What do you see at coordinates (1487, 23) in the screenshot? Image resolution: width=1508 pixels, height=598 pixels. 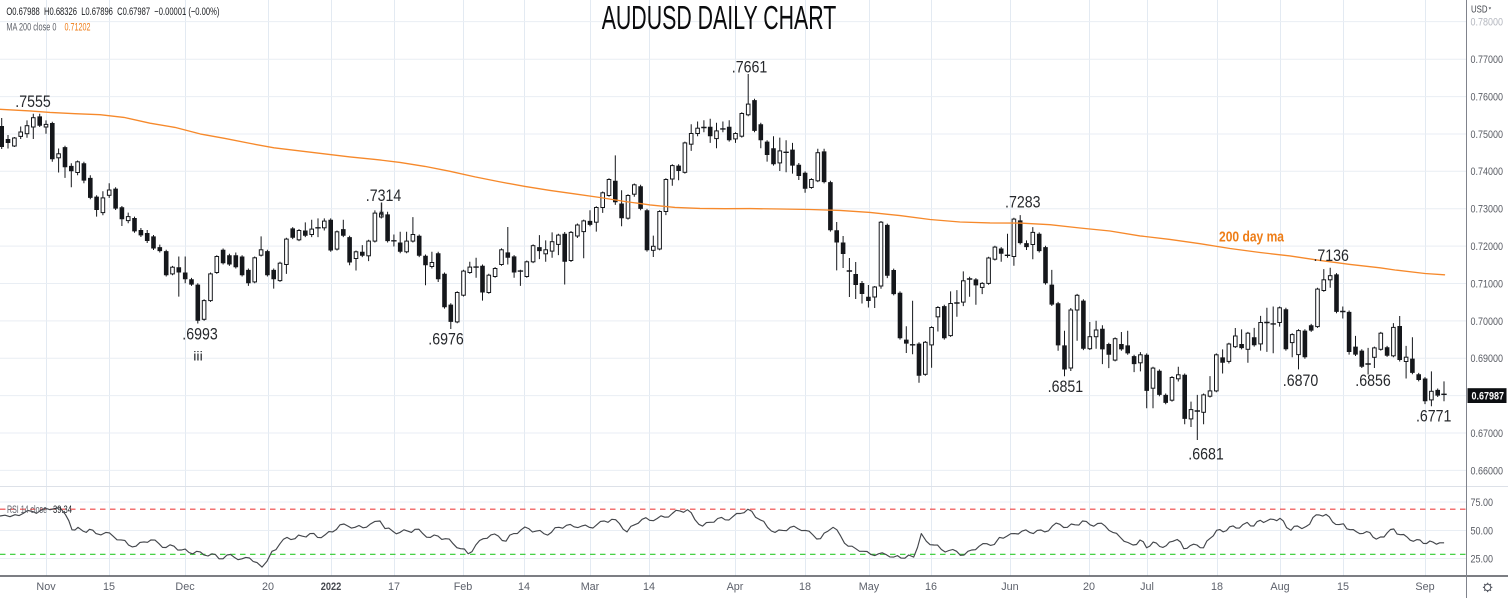 I see `svg-text: 0.78000` at bounding box center [1487, 23].